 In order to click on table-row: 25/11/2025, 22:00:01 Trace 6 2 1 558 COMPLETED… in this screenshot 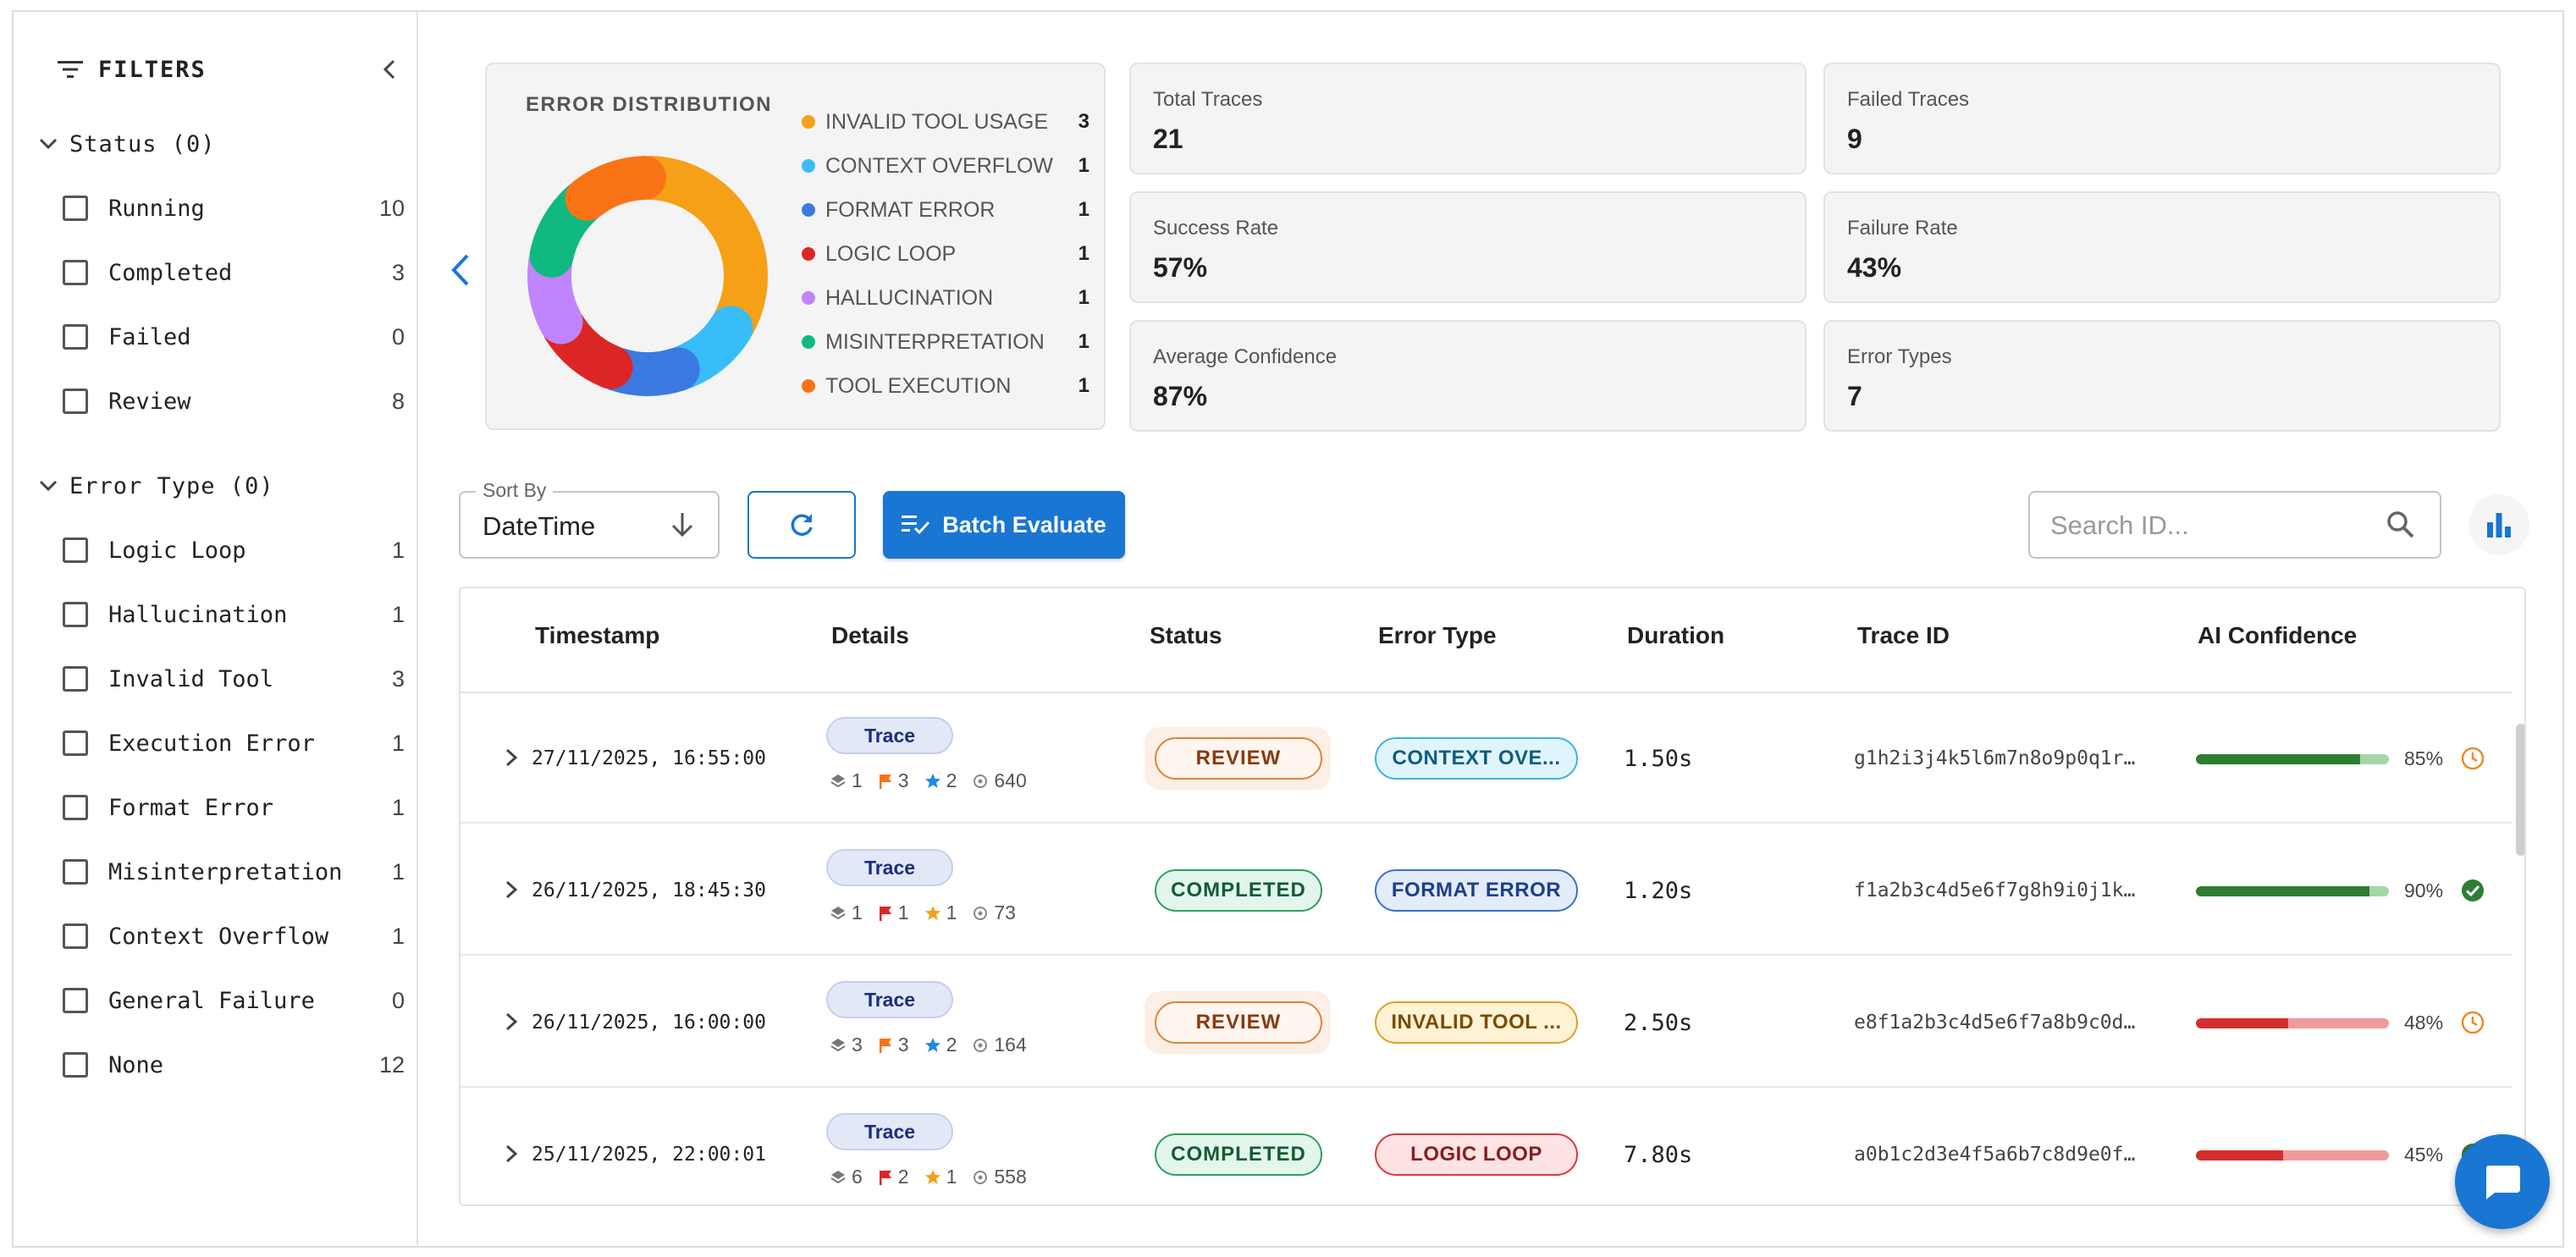, I will do `click(1487, 1147)`.